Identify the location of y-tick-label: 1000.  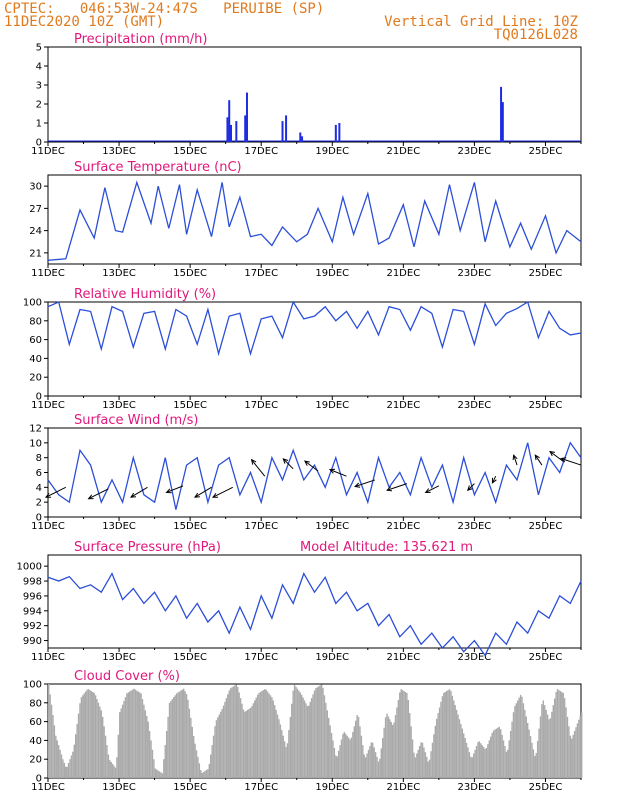
(29, 567).